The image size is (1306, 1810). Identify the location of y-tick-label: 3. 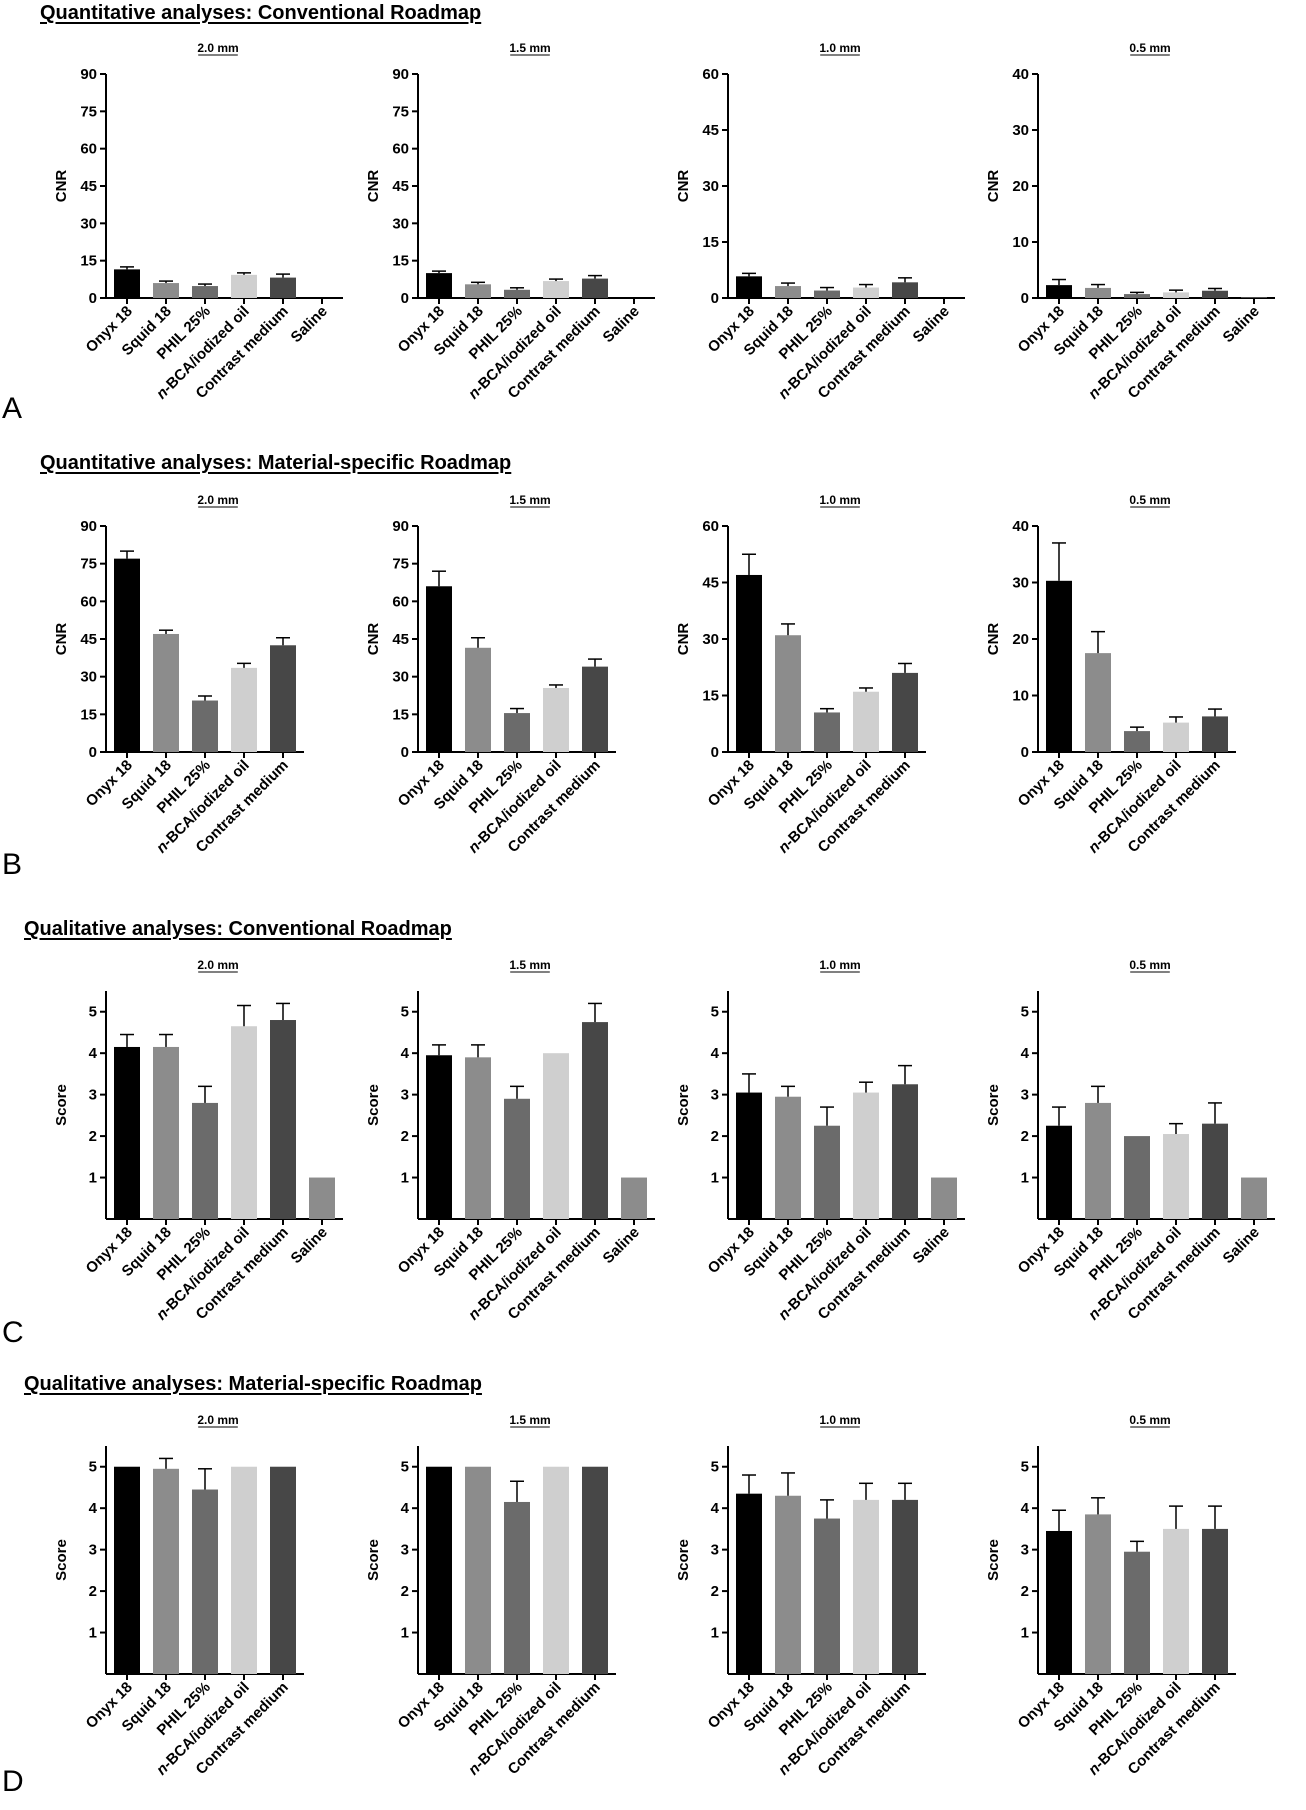
(93, 1095).